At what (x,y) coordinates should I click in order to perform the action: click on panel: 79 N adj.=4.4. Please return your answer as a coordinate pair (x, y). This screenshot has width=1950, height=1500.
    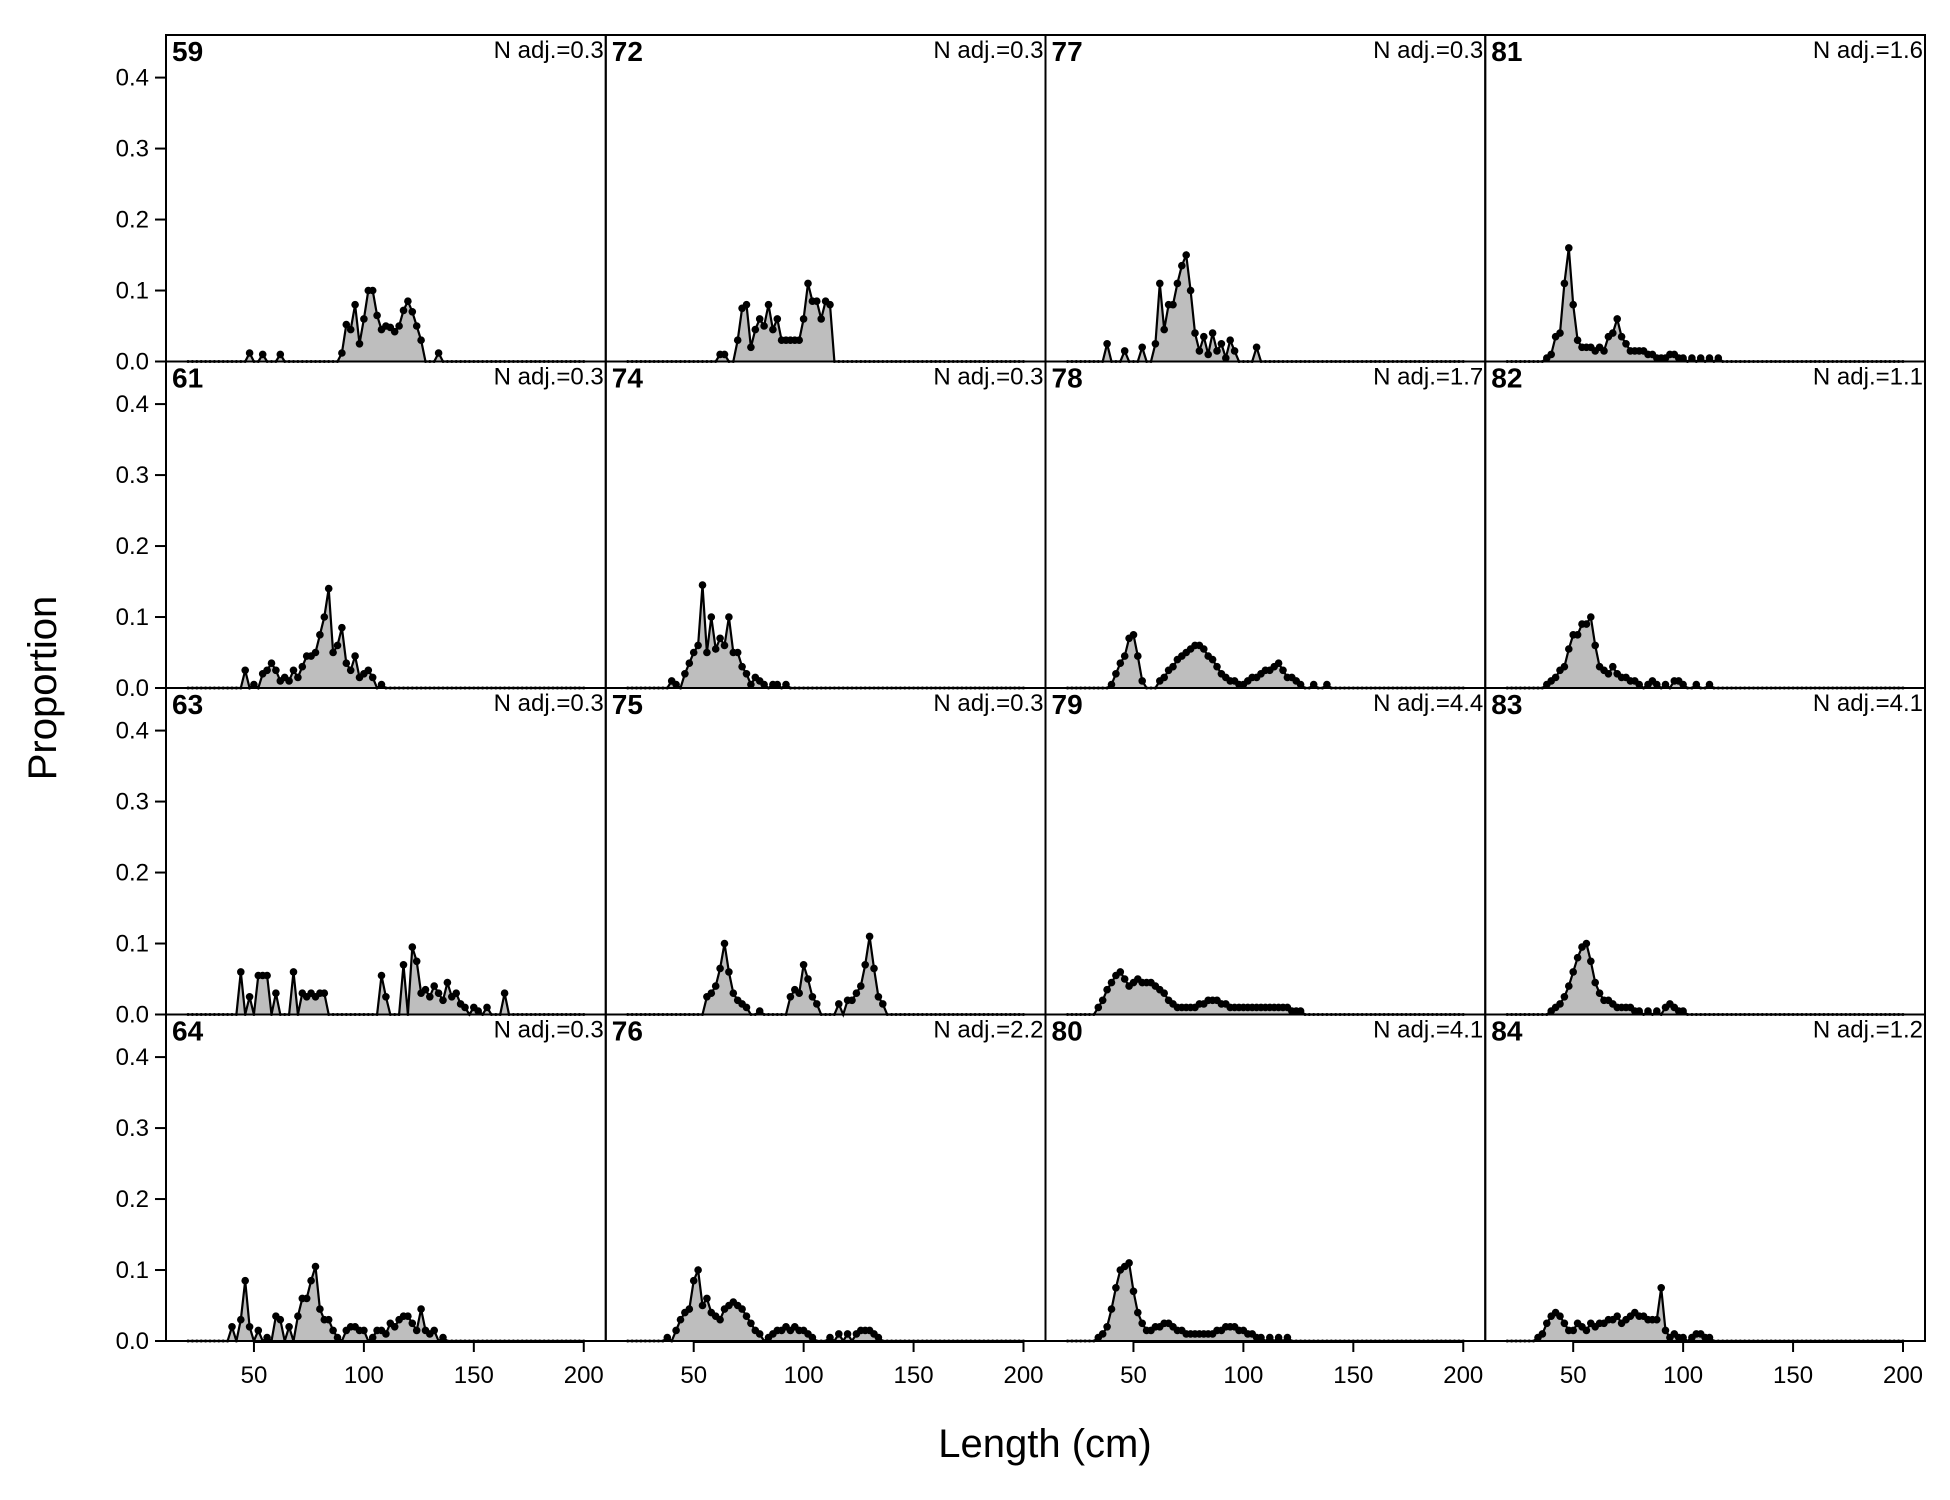
    Looking at the image, I should click on (1265, 851).